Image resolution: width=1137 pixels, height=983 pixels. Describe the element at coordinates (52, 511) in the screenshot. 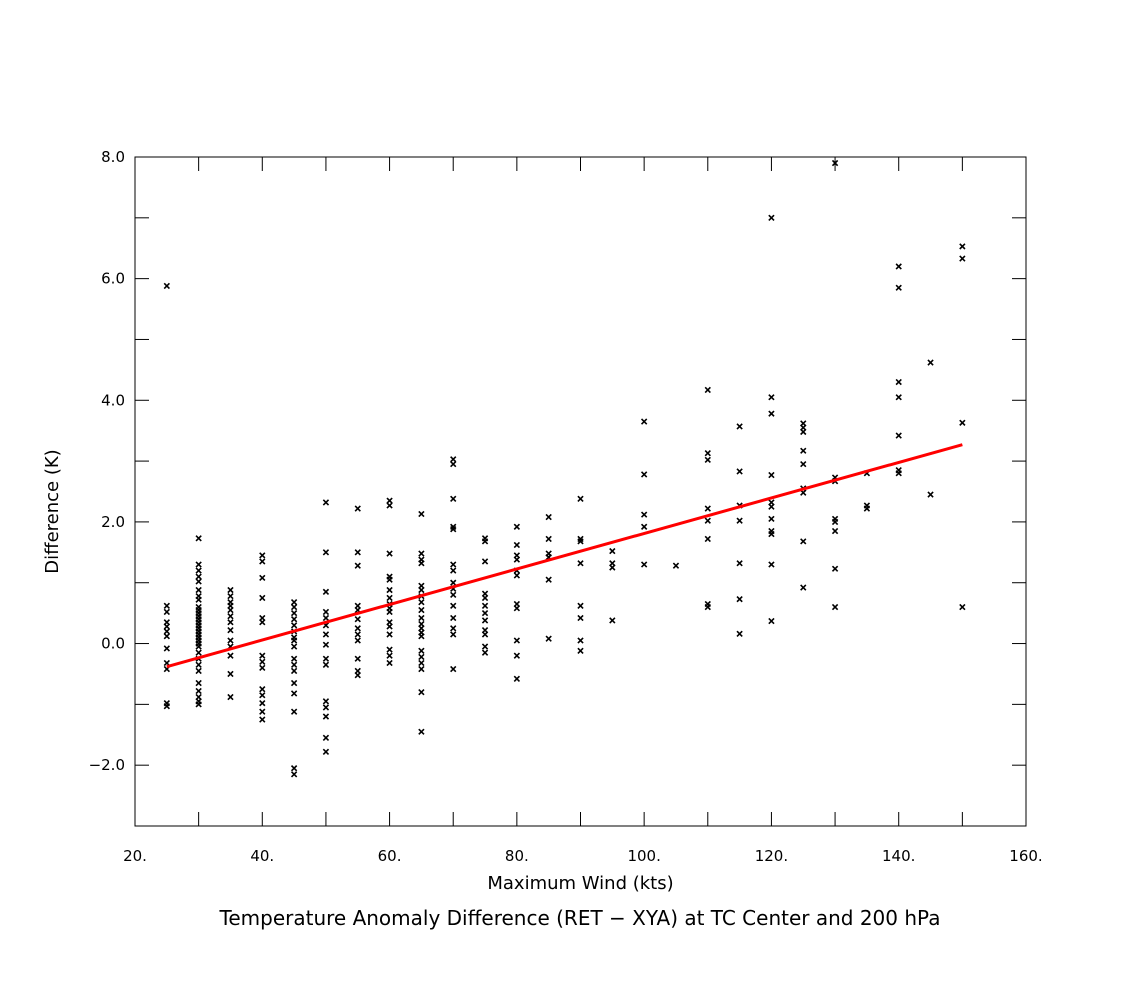

I see `y-axis-title: Difference (K)` at that location.